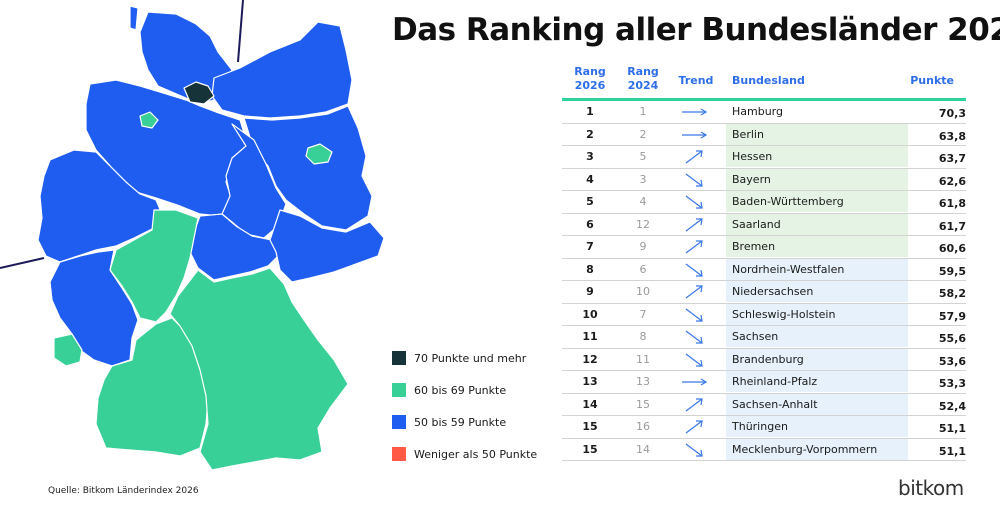  Describe the element at coordinates (643, 336) in the screenshot. I see `rank-2024-cell: 8` at that location.